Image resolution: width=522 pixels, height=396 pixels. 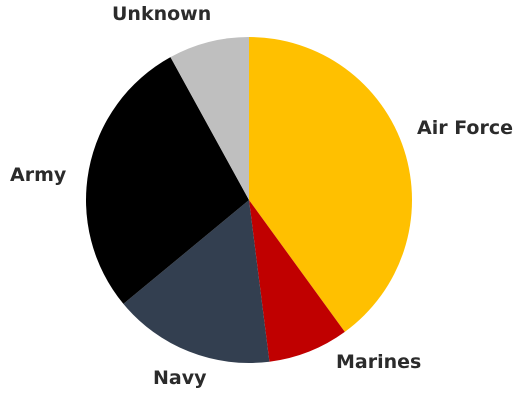 I want to click on pie-label-air-force: Air Force, so click(x=465, y=128).